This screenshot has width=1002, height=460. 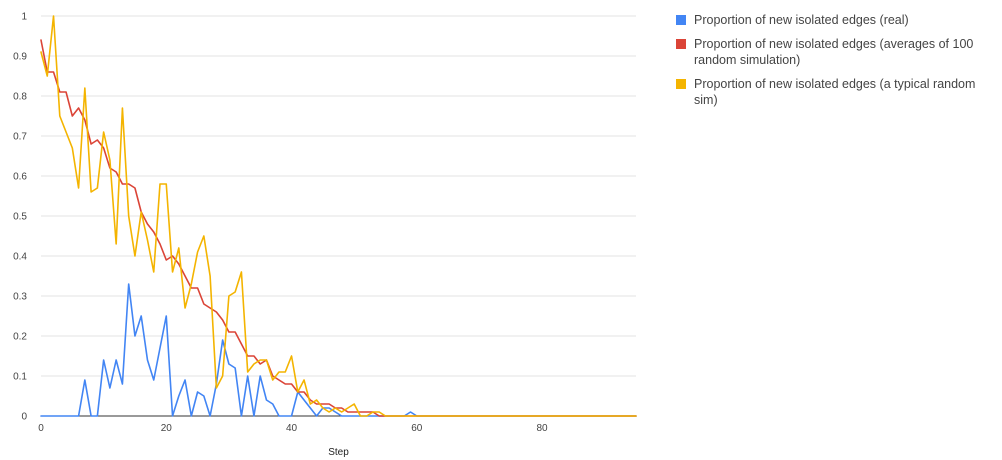 I want to click on x-tick-label: 80, so click(x=542, y=428).